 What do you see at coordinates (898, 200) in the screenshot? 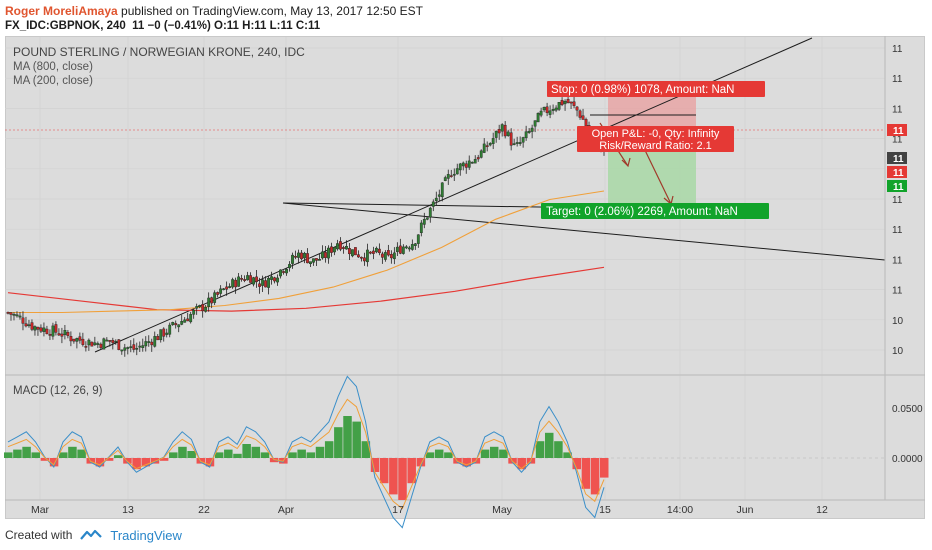
I see `price-axis: 1111111111111111111010` at bounding box center [898, 200].